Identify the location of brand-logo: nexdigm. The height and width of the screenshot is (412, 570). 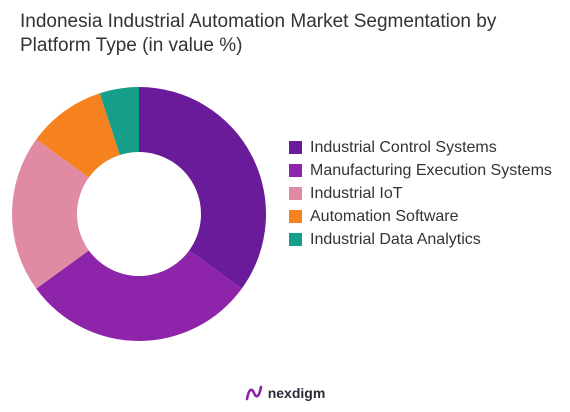
(285, 393).